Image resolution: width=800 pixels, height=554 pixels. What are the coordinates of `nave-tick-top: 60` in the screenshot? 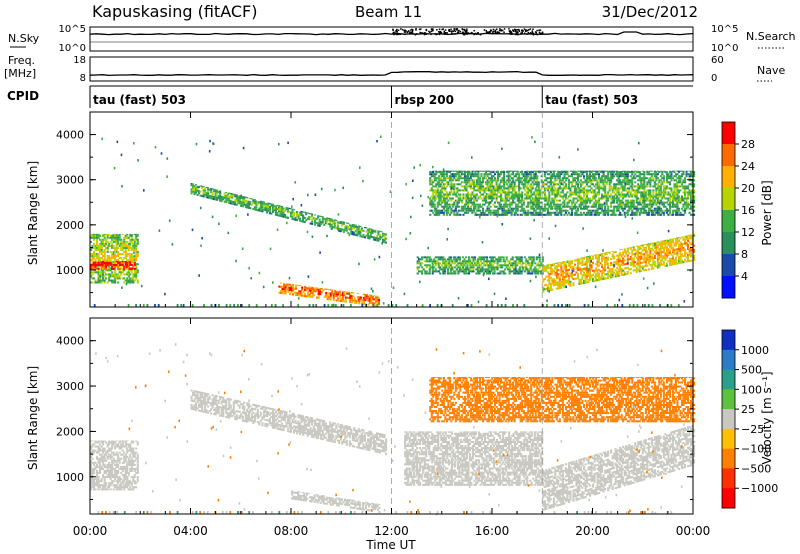 It's located at (717, 60).